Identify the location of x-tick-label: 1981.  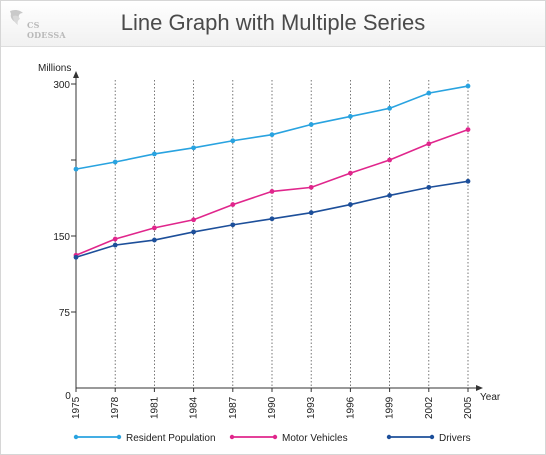
(154, 407).